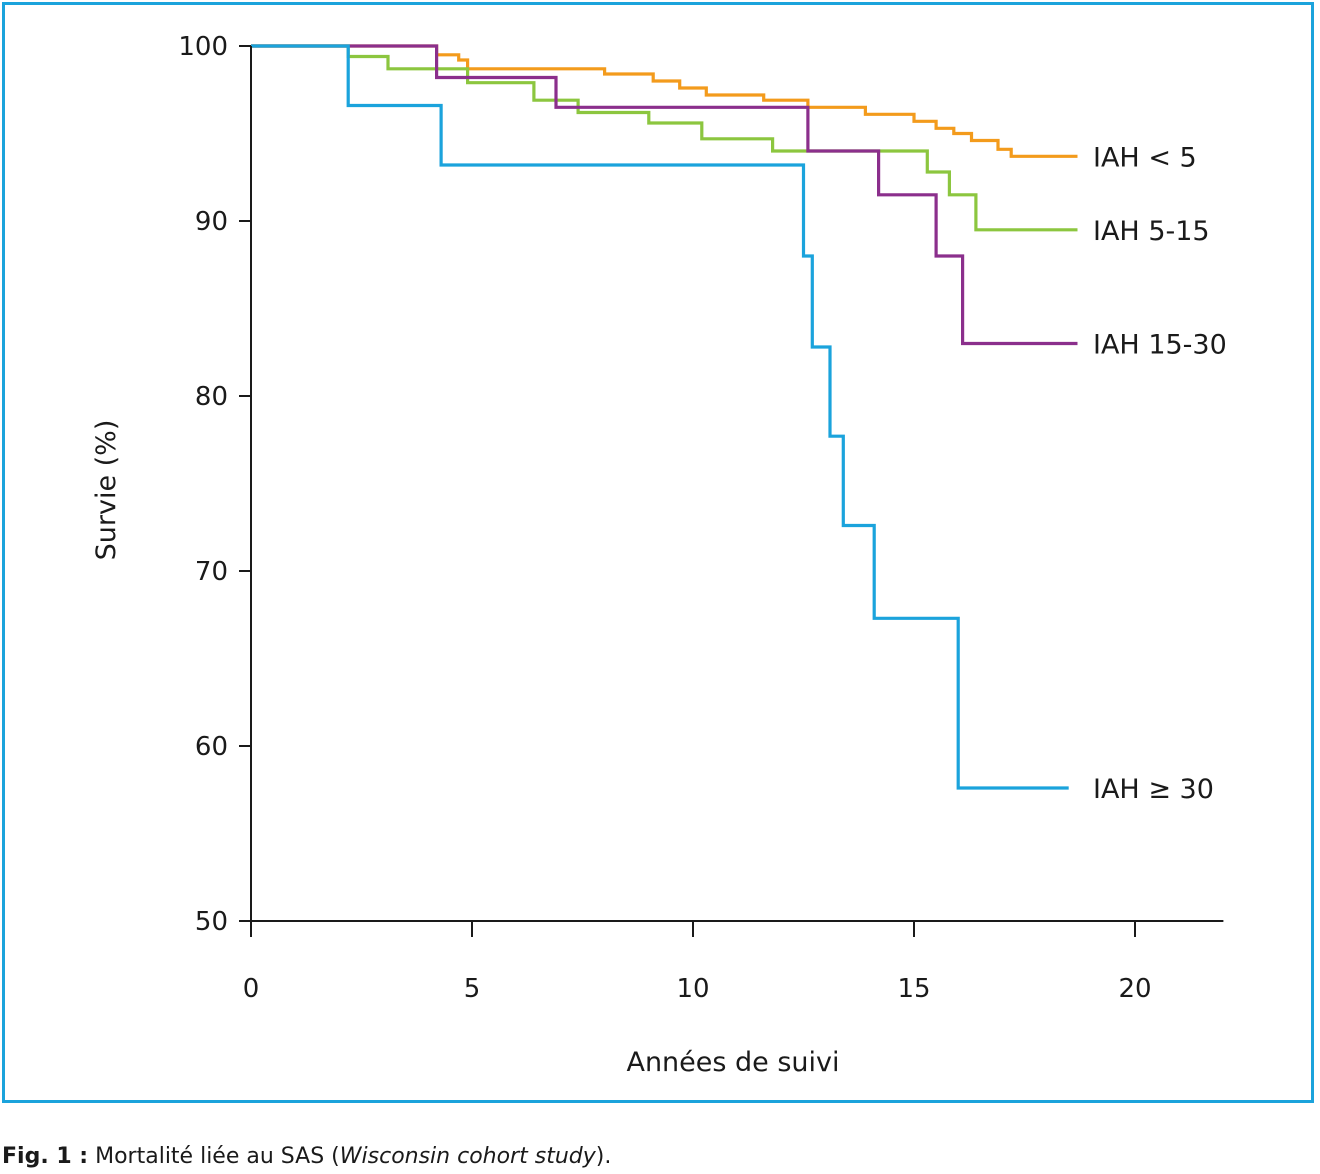 This screenshot has width=1320, height=1174. What do you see at coordinates (913, 989) in the screenshot?
I see `x-tick-label: 15` at bounding box center [913, 989].